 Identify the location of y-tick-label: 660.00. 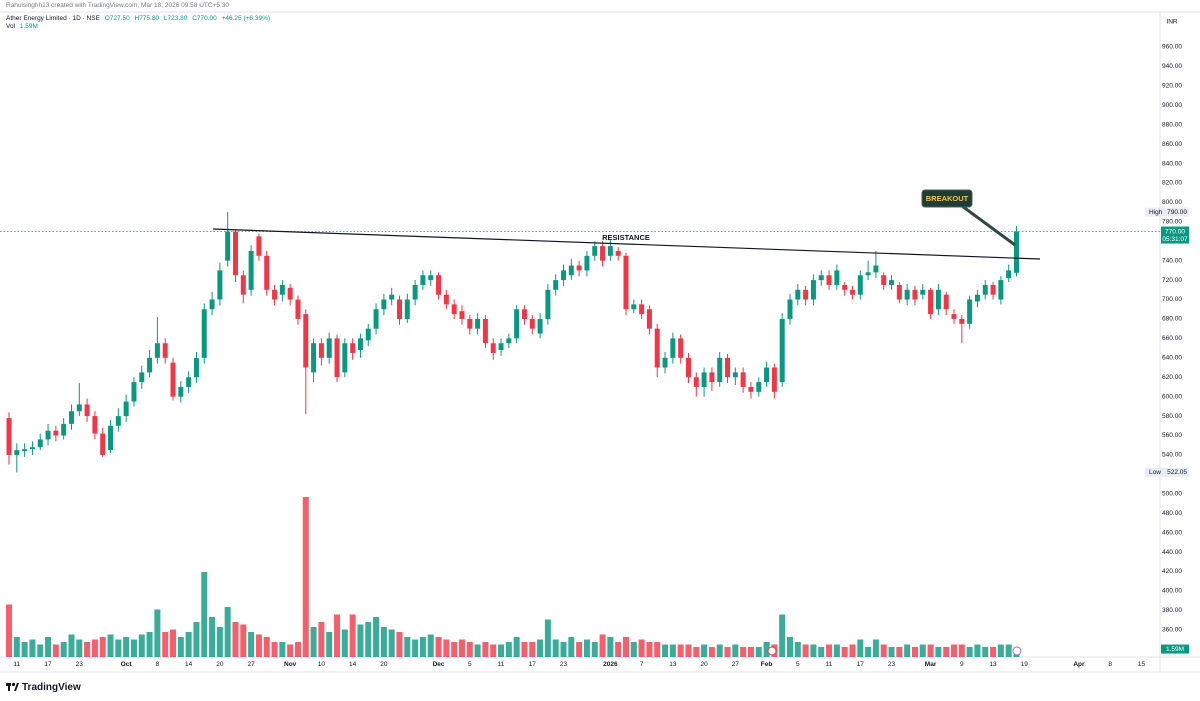
(1172, 338).